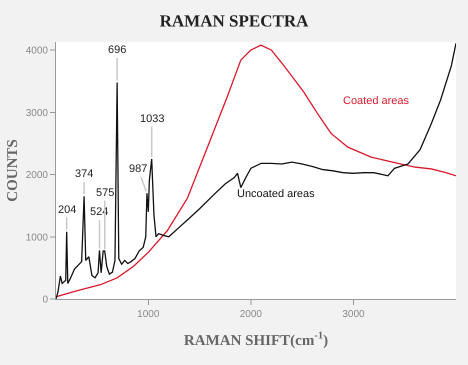 This screenshot has width=468, height=365. What do you see at coordinates (353, 314) in the screenshot?
I see `x-tick-label: 3000` at bounding box center [353, 314].